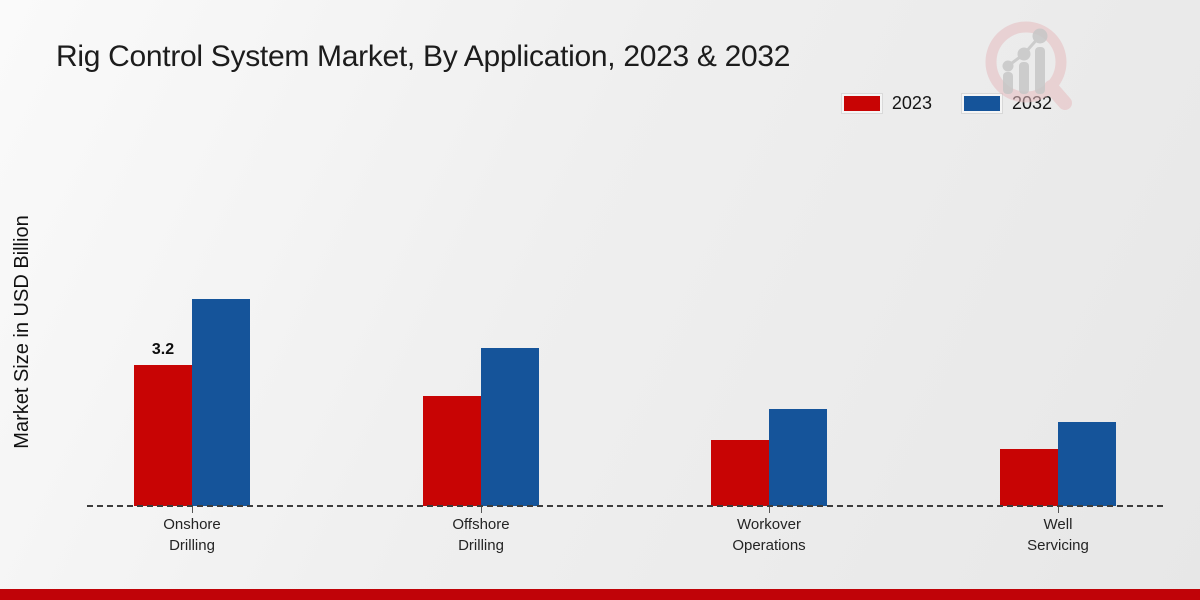 The width and height of the screenshot is (1200, 600). What do you see at coordinates (163, 435) in the screenshot?
I see `bar-2023-onshore-drilling` at bounding box center [163, 435].